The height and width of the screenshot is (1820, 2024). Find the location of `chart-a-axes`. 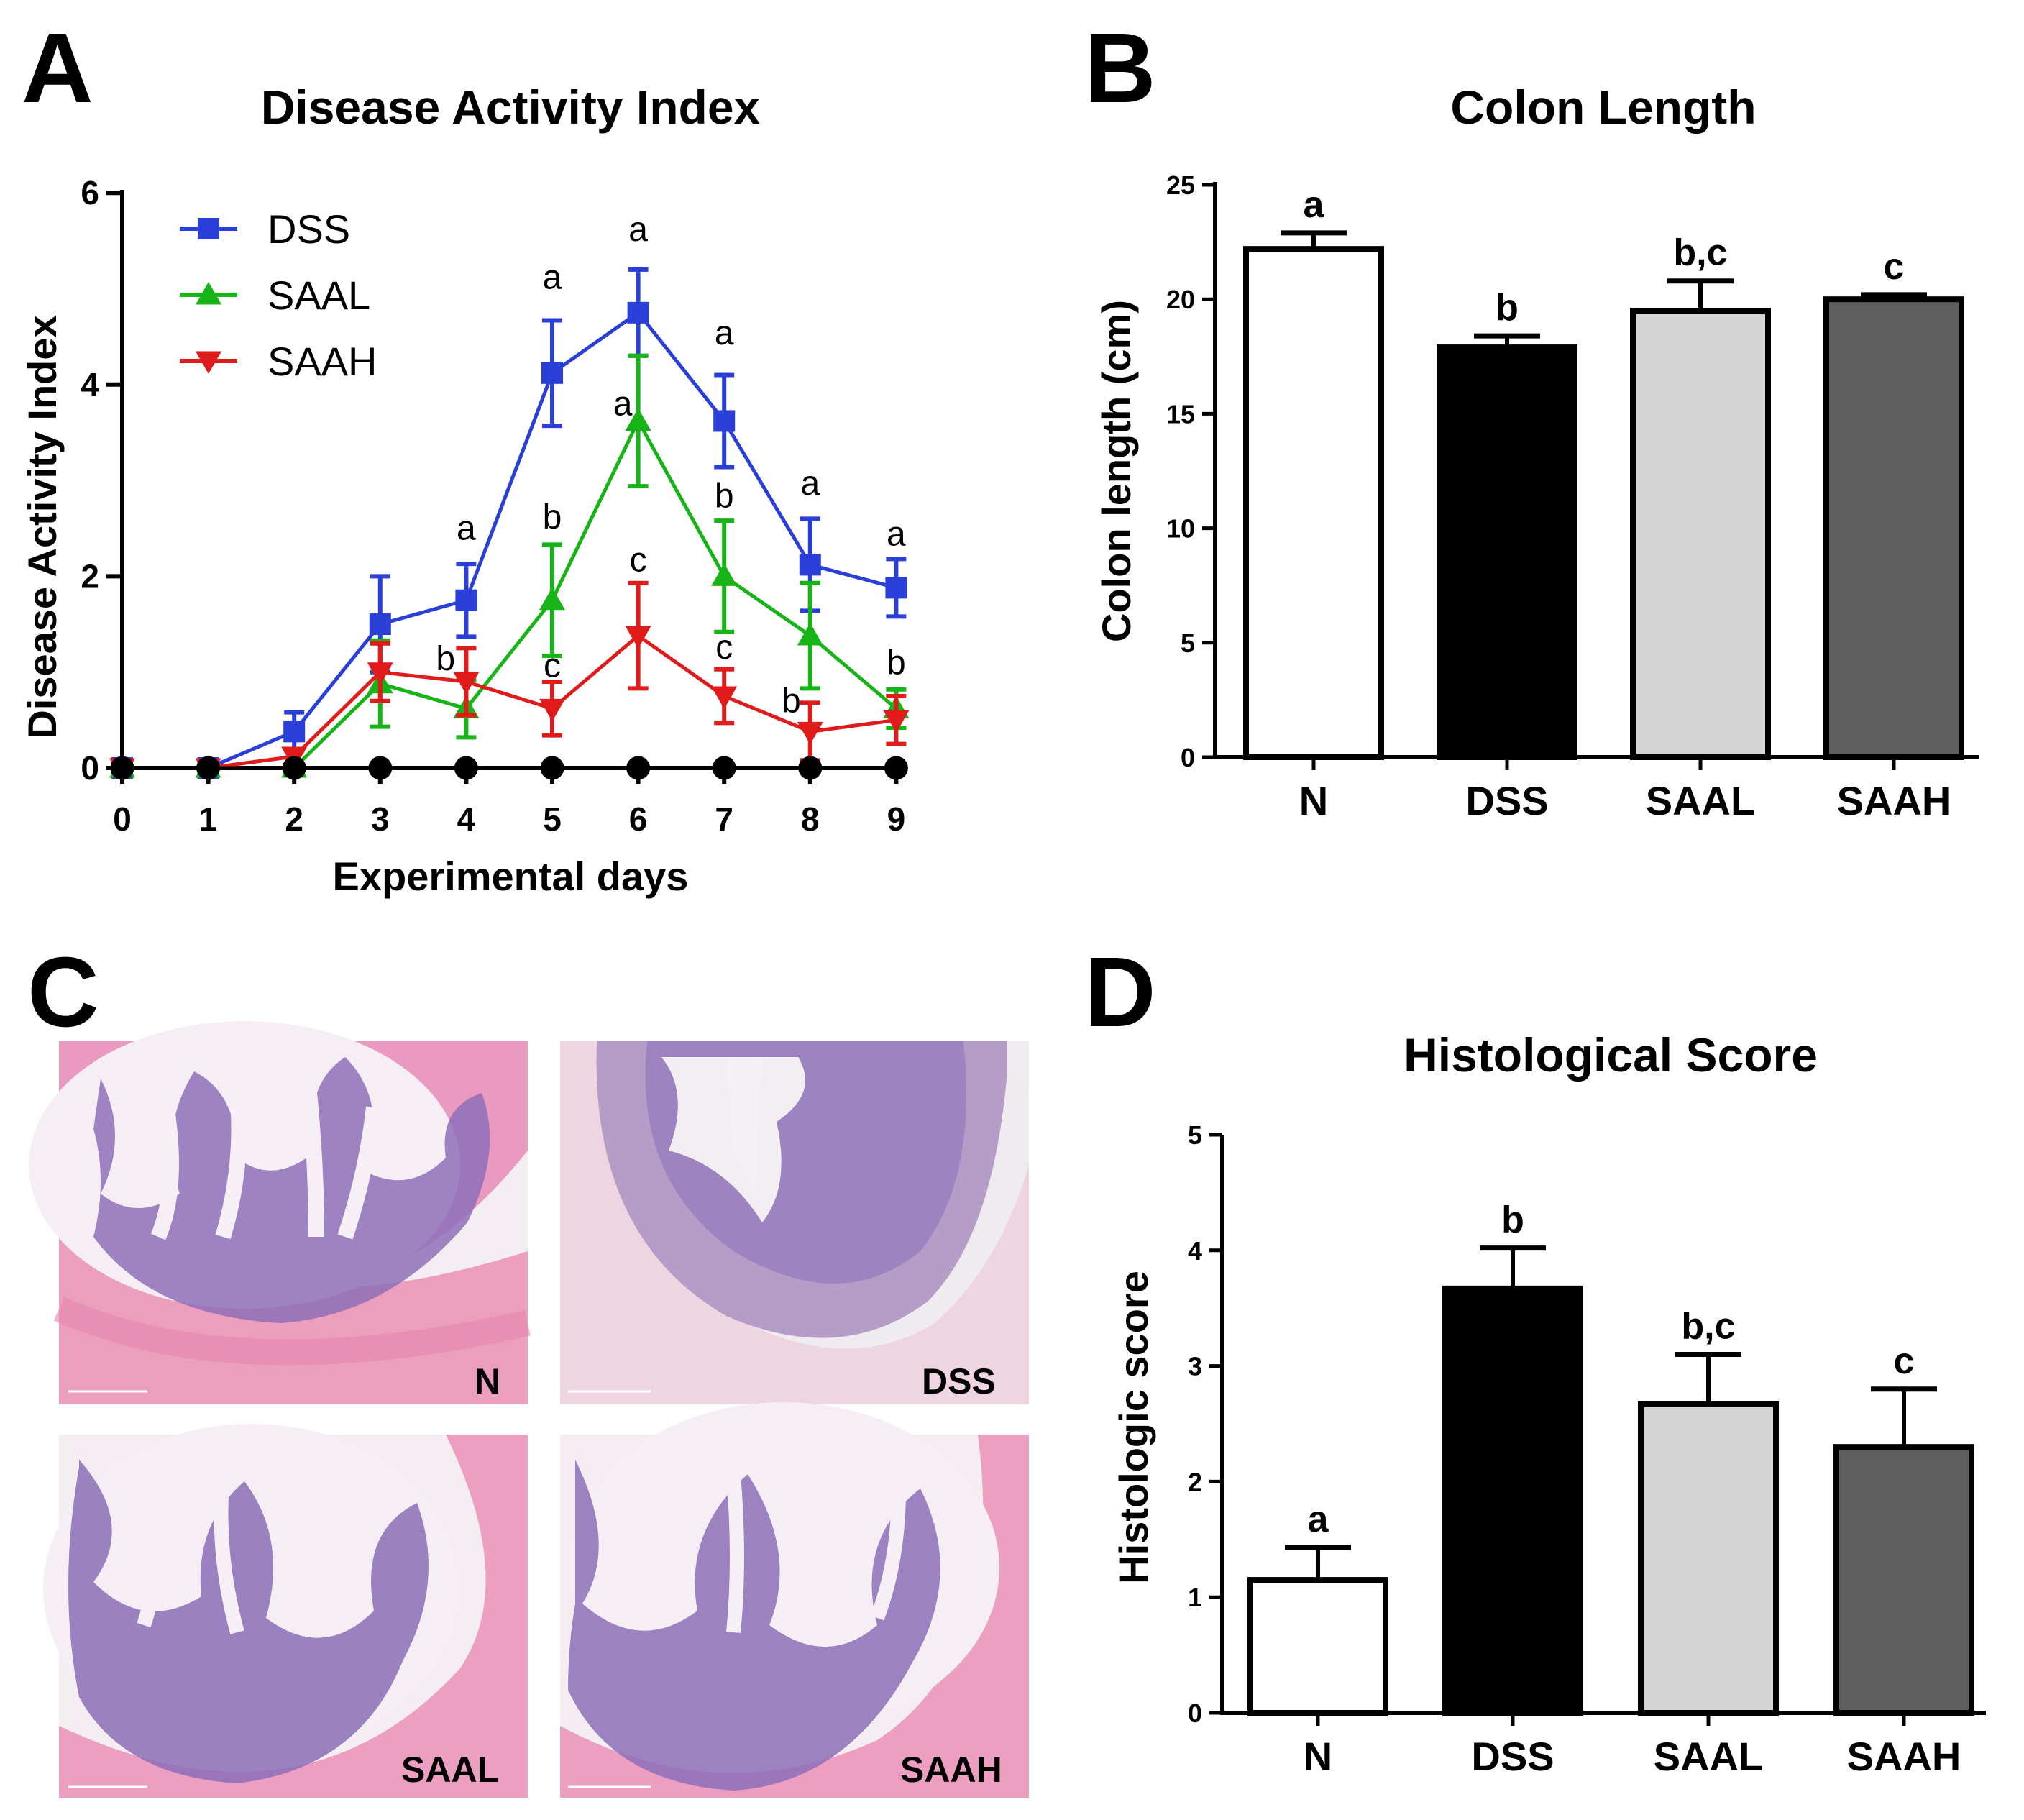

chart-a-axes is located at coordinates (509, 480).